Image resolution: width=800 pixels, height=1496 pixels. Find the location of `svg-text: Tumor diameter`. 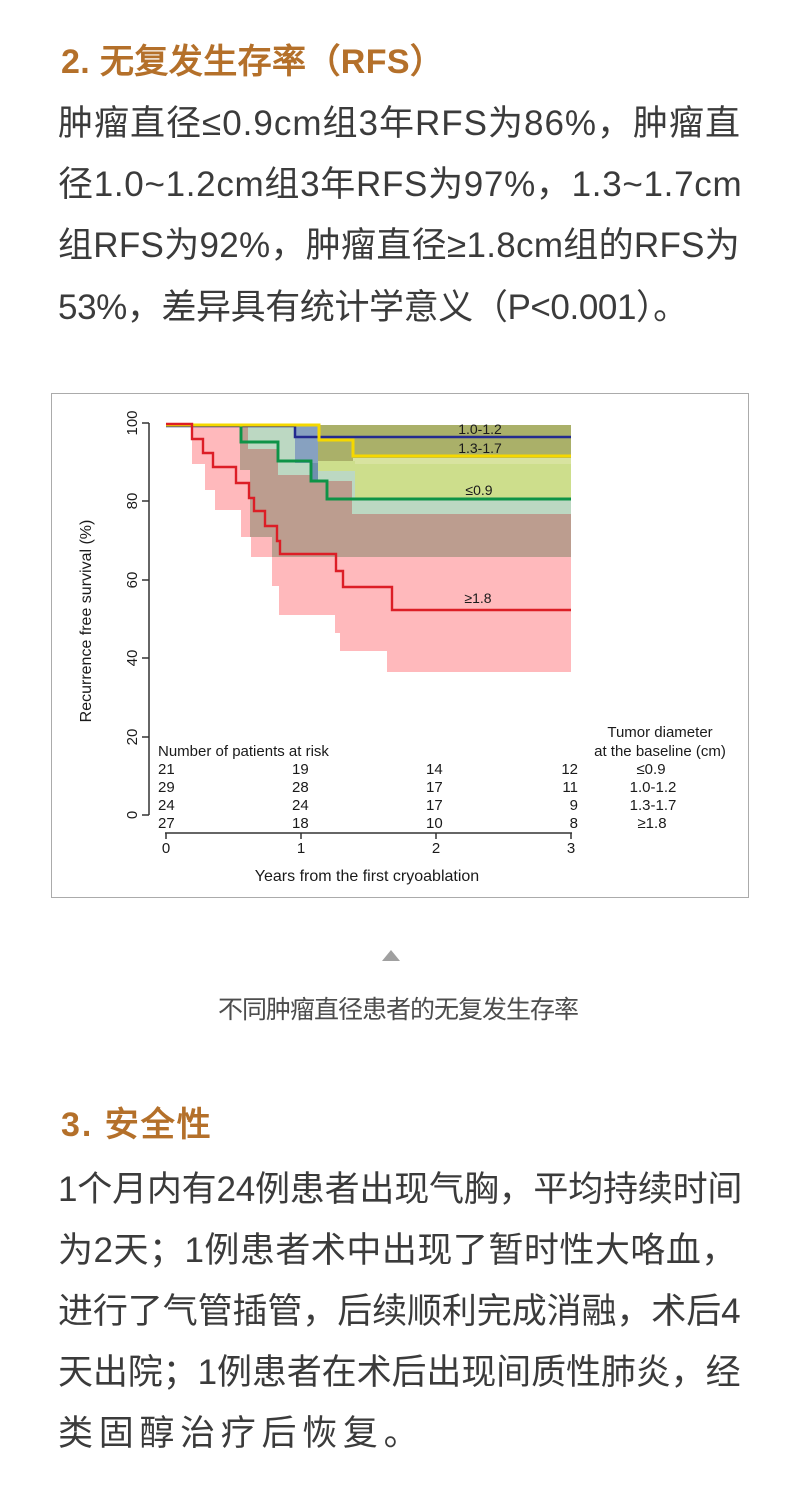

svg-text: Tumor diameter is located at coordinates (659, 732).